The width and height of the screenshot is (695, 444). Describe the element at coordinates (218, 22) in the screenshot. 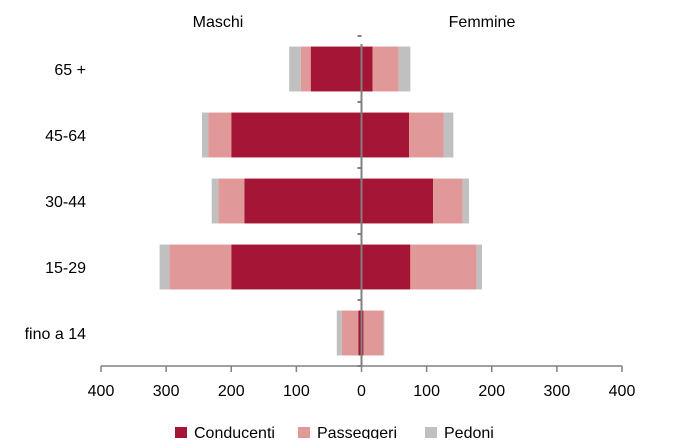

I see `side-label-left: Maschi` at that location.